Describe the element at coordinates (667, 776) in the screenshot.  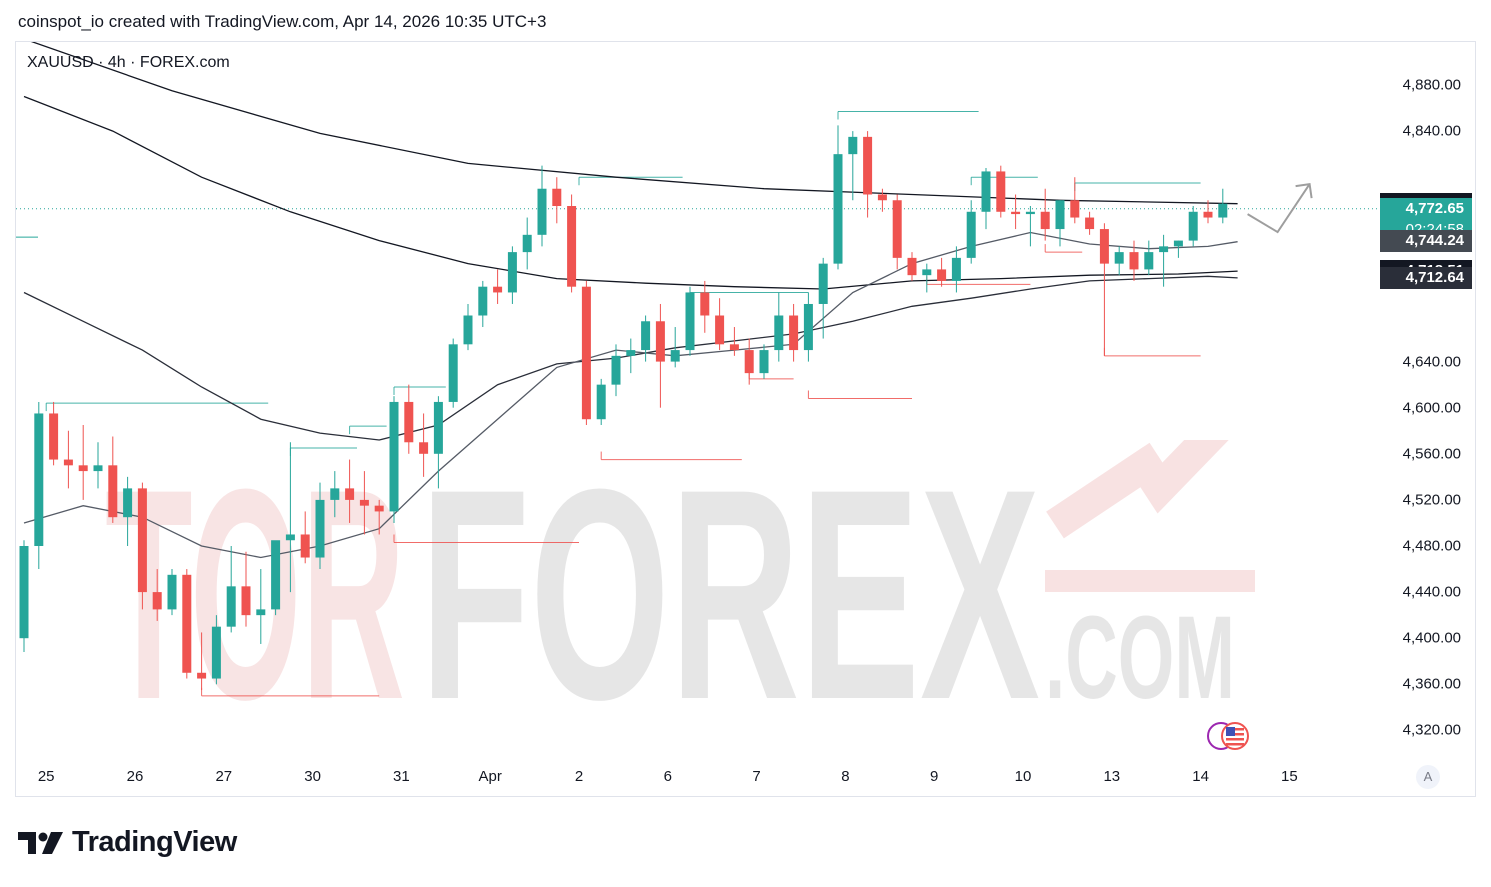
I see `time-tick-label: 6` at that location.